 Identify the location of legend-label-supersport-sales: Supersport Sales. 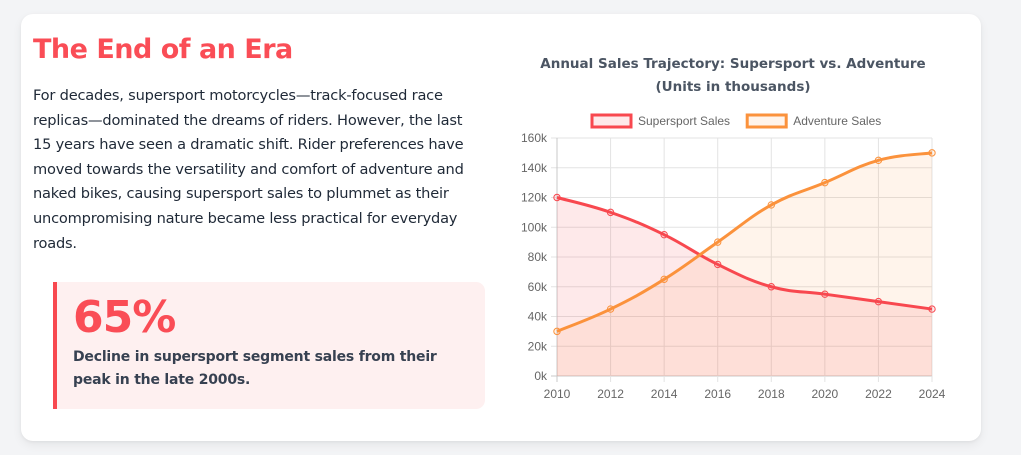
(684, 121).